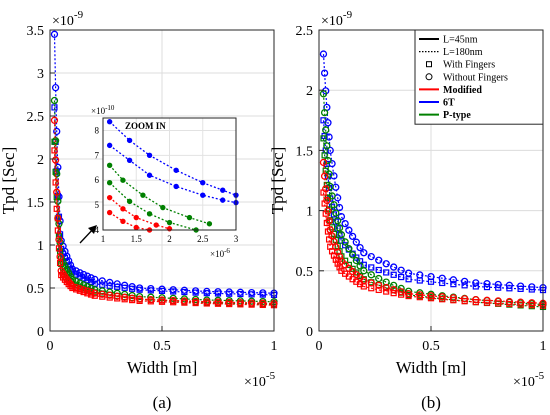 This screenshot has width=550, height=415. I want to click on inset-y-tick-label: 7, so click(97, 155).